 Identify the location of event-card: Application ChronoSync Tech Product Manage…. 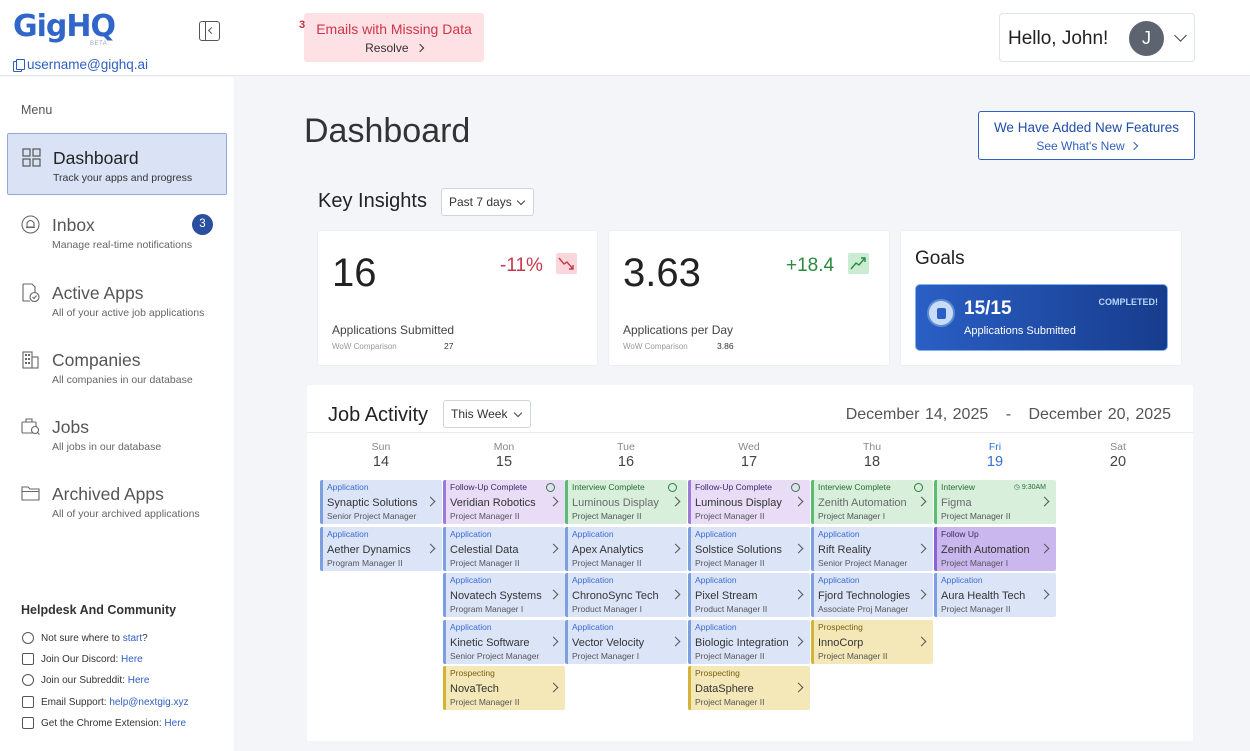
(626, 595).